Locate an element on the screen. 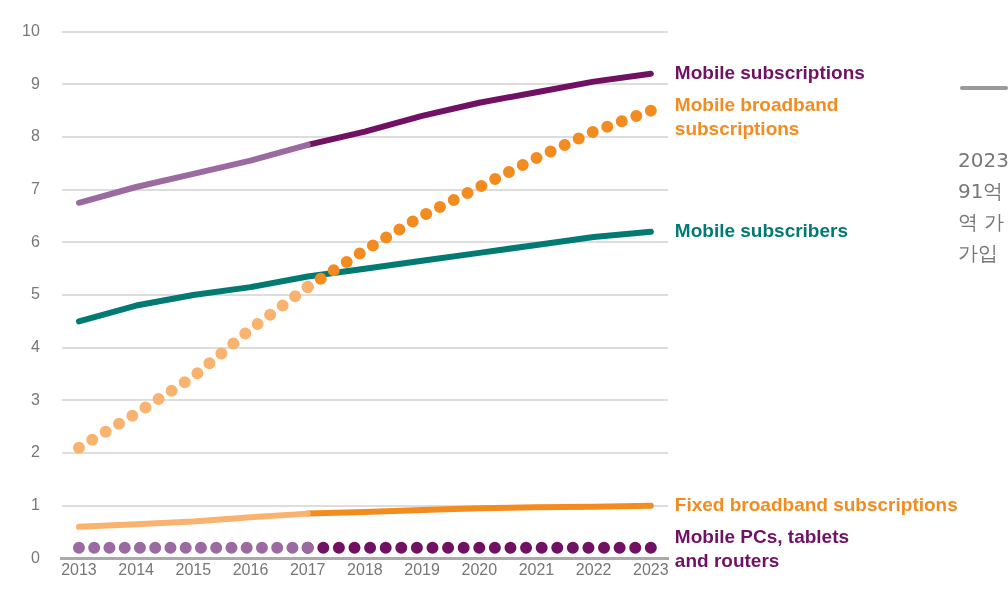 This screenshot has height=590, width=1008. y-tick-label: 5 is located at coordinates (35, 294).